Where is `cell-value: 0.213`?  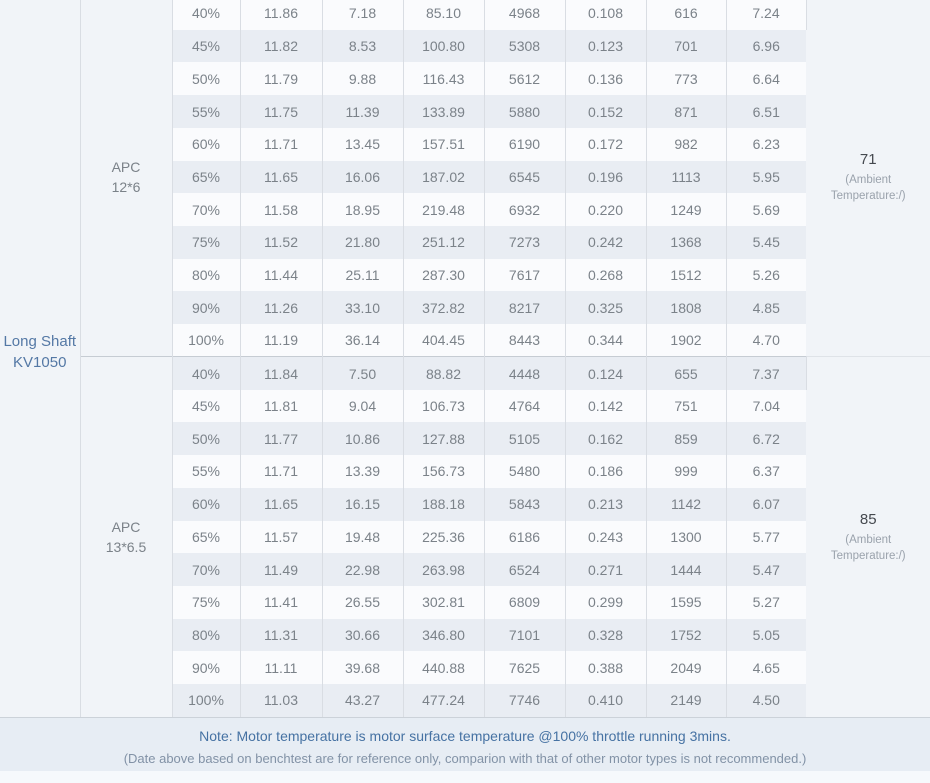
cell-value: 0.213 is located at coordinates (606, 504).